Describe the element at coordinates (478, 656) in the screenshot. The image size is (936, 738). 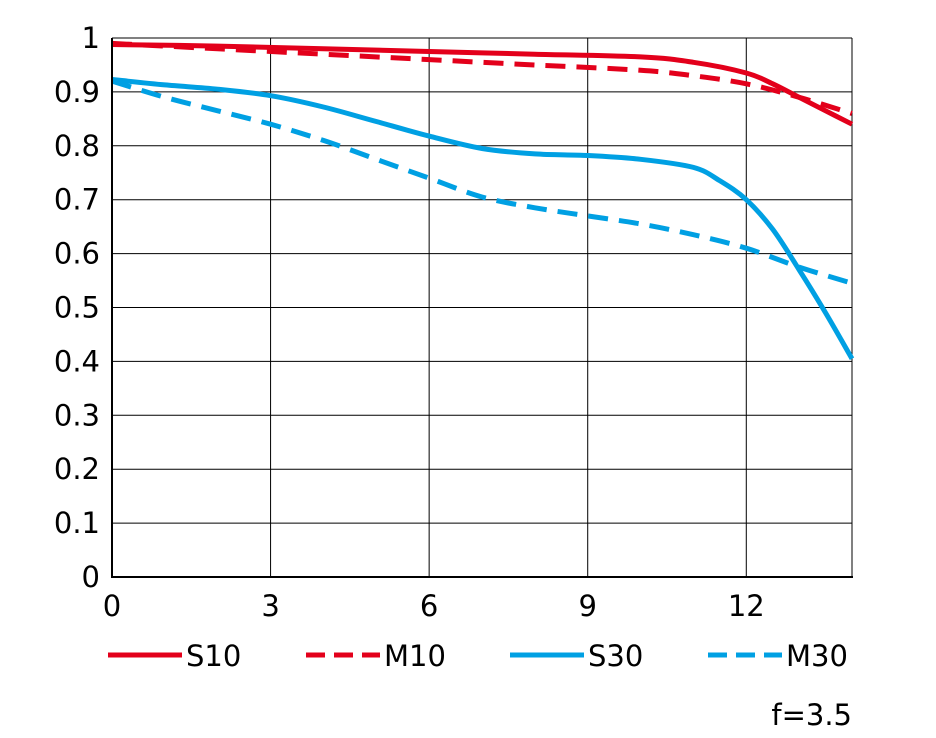
I see `legend: S10 M10 S30 M30` at that location.